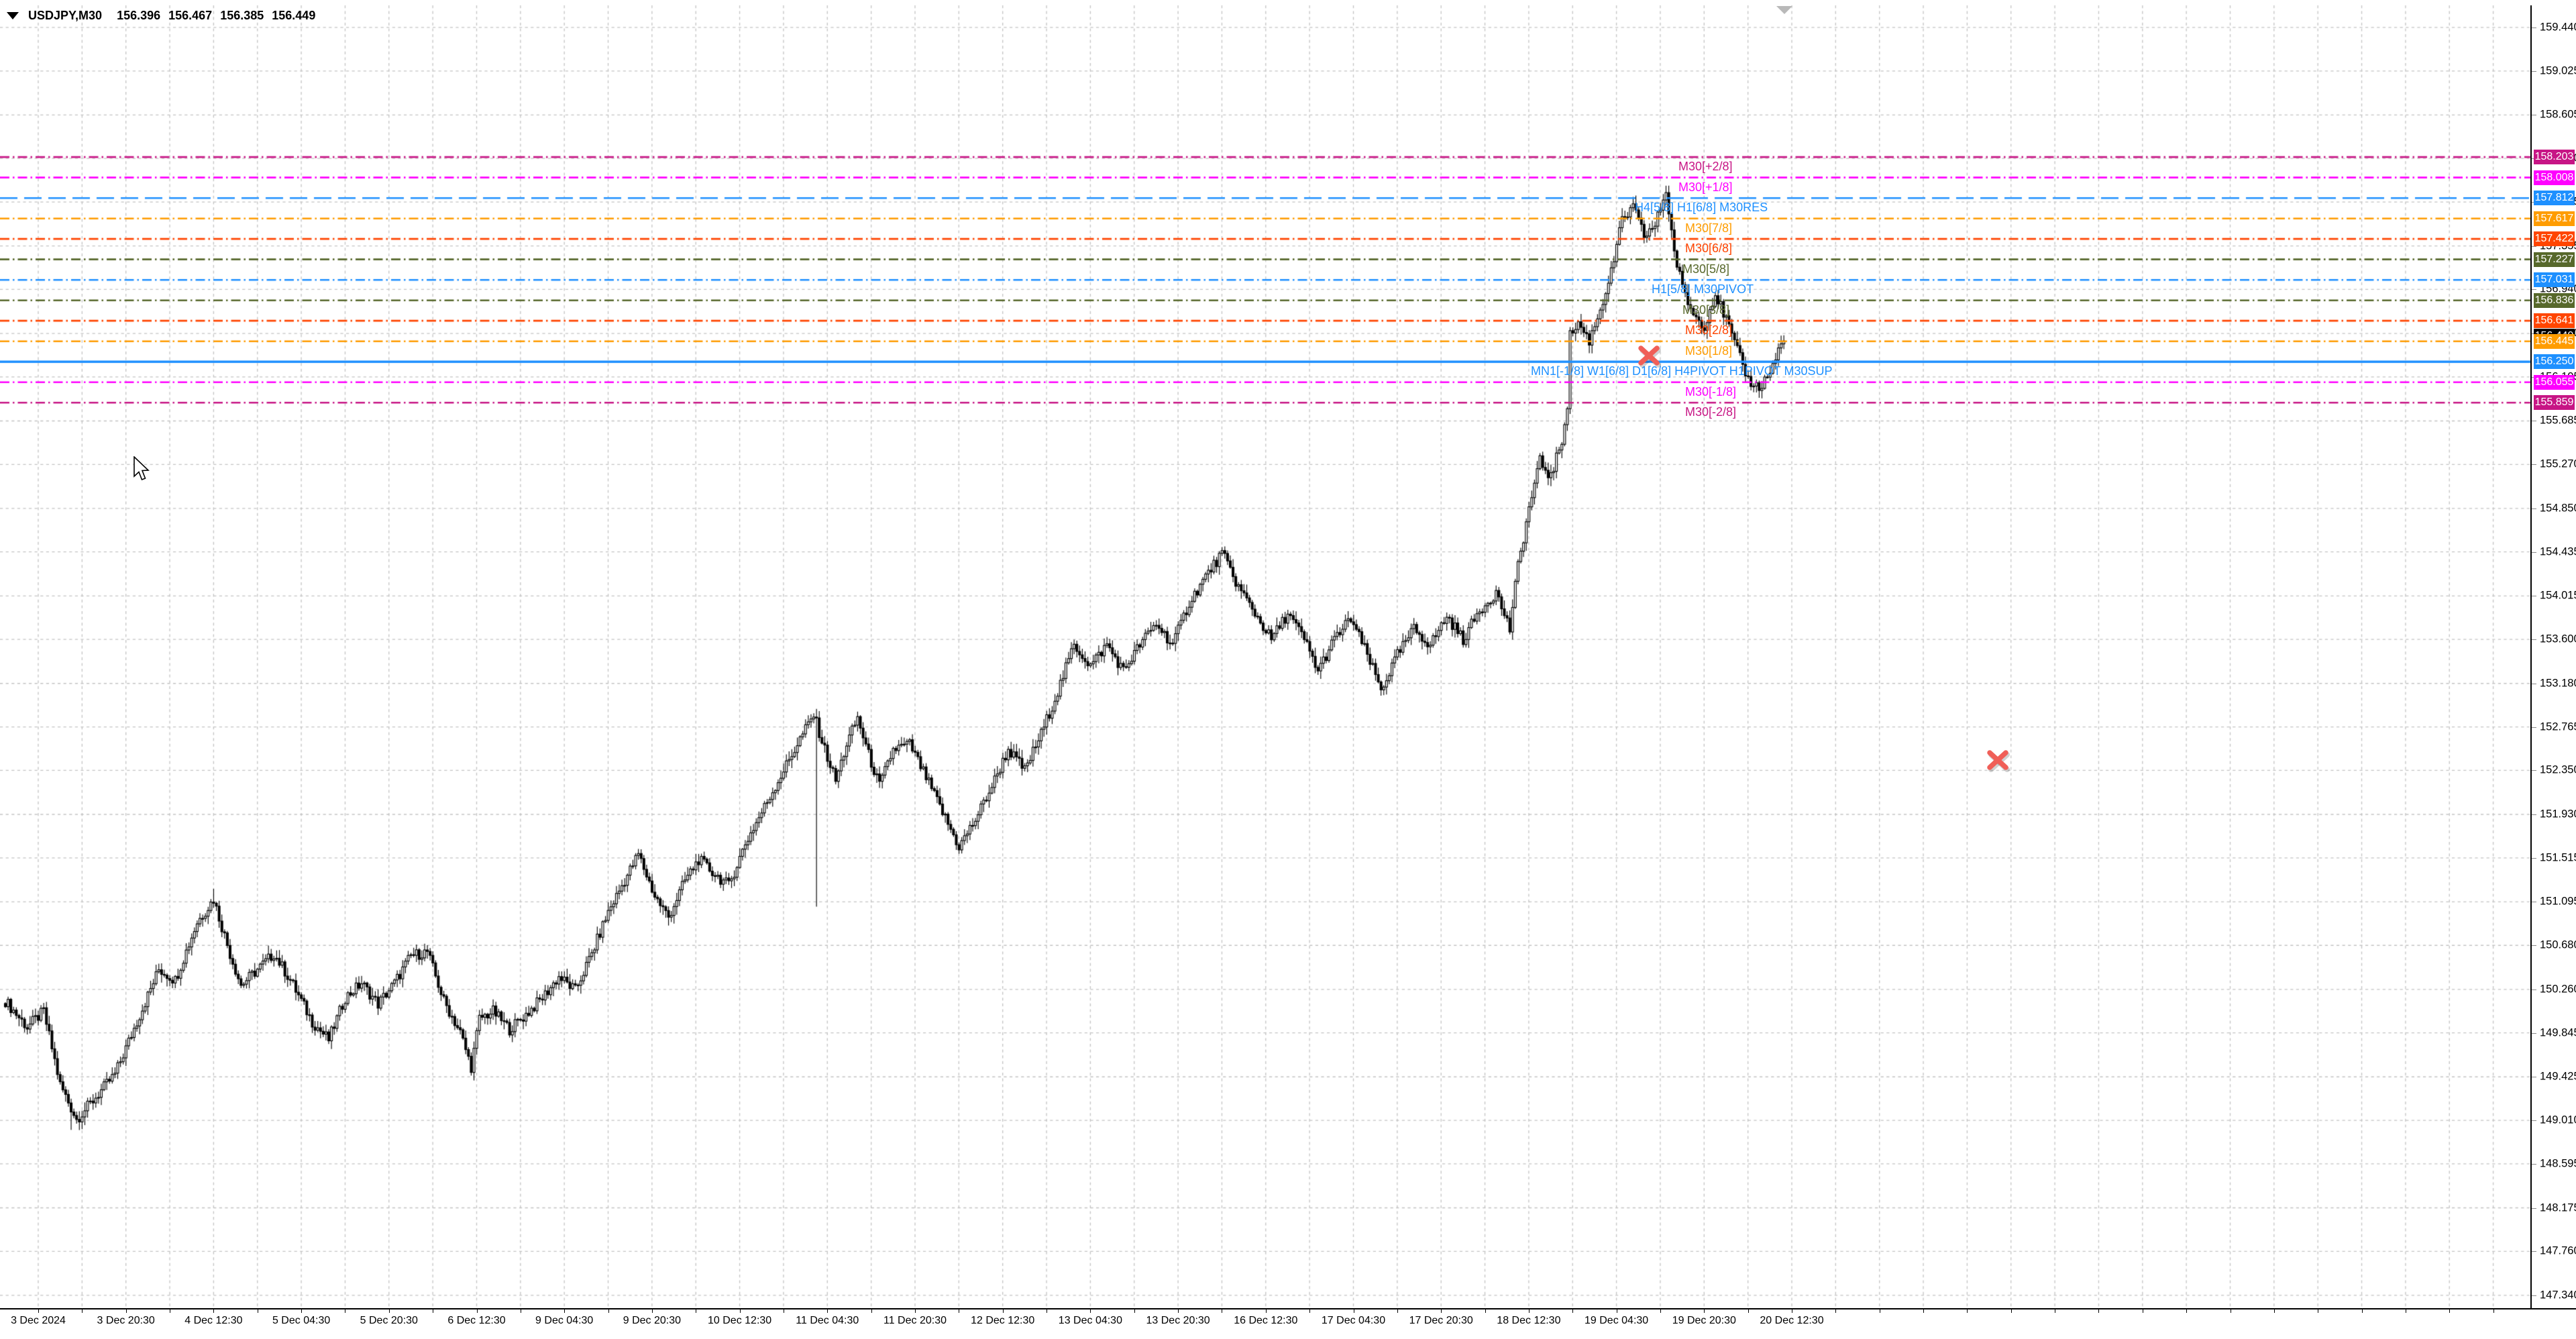 This screenshot has width=2576, height=1339. Describe the element at coordinates (126, 1320) in the screenshot. I see `time-axis-label: 3 Dec 20:30` at that location.